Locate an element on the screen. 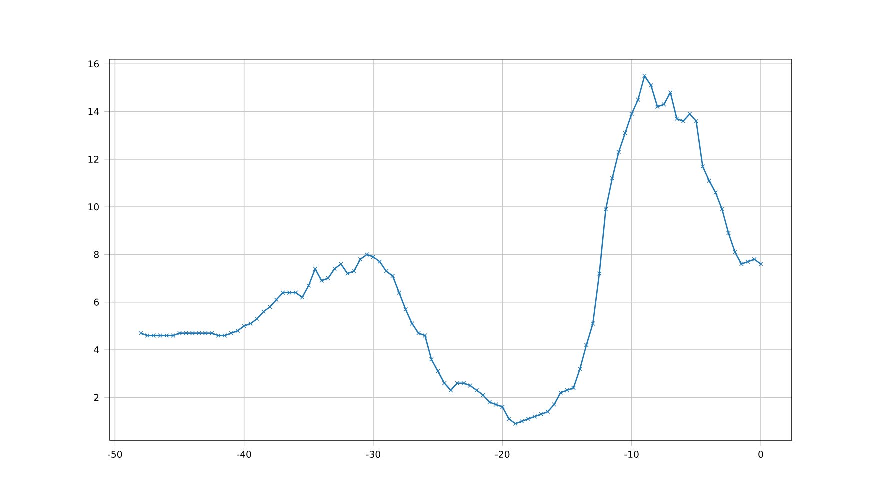 This screenshot has height=495, width=880. y-tick-label: 12 is located at coordinates (93, 159).